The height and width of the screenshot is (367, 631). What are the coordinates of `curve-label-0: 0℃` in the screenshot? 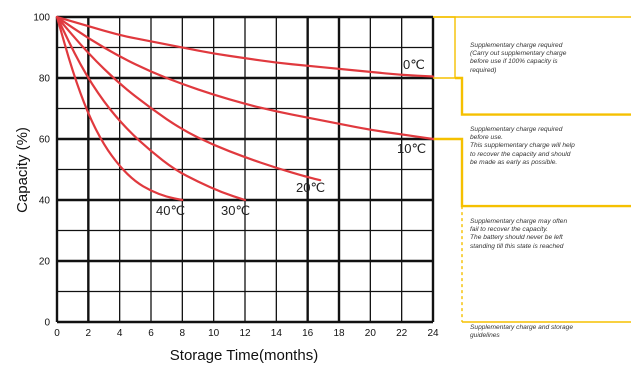 It's located at (414, 64).